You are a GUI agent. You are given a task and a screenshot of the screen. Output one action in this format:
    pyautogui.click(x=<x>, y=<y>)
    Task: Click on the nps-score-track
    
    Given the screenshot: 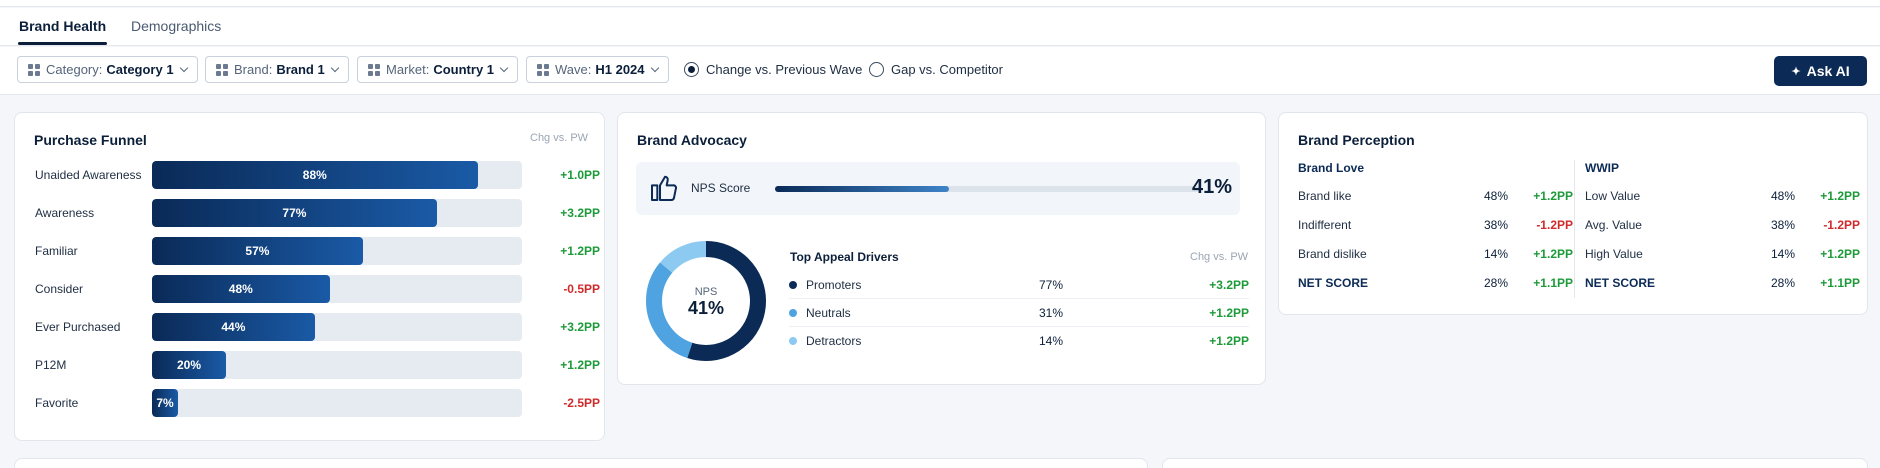 What is the action you would take?
    pyautogui.click(x=987, y=189)
    